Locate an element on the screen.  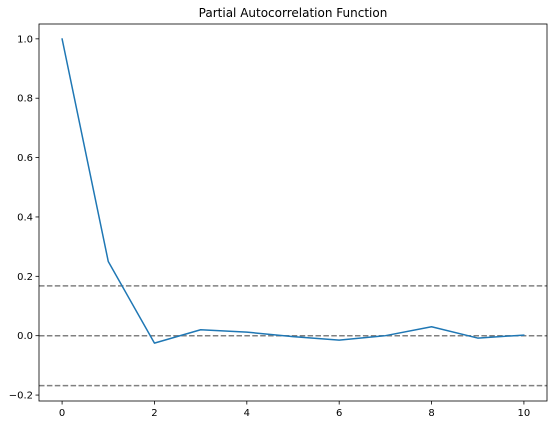
y-tick-label: 1.0 is located at coordinates (25, 39).